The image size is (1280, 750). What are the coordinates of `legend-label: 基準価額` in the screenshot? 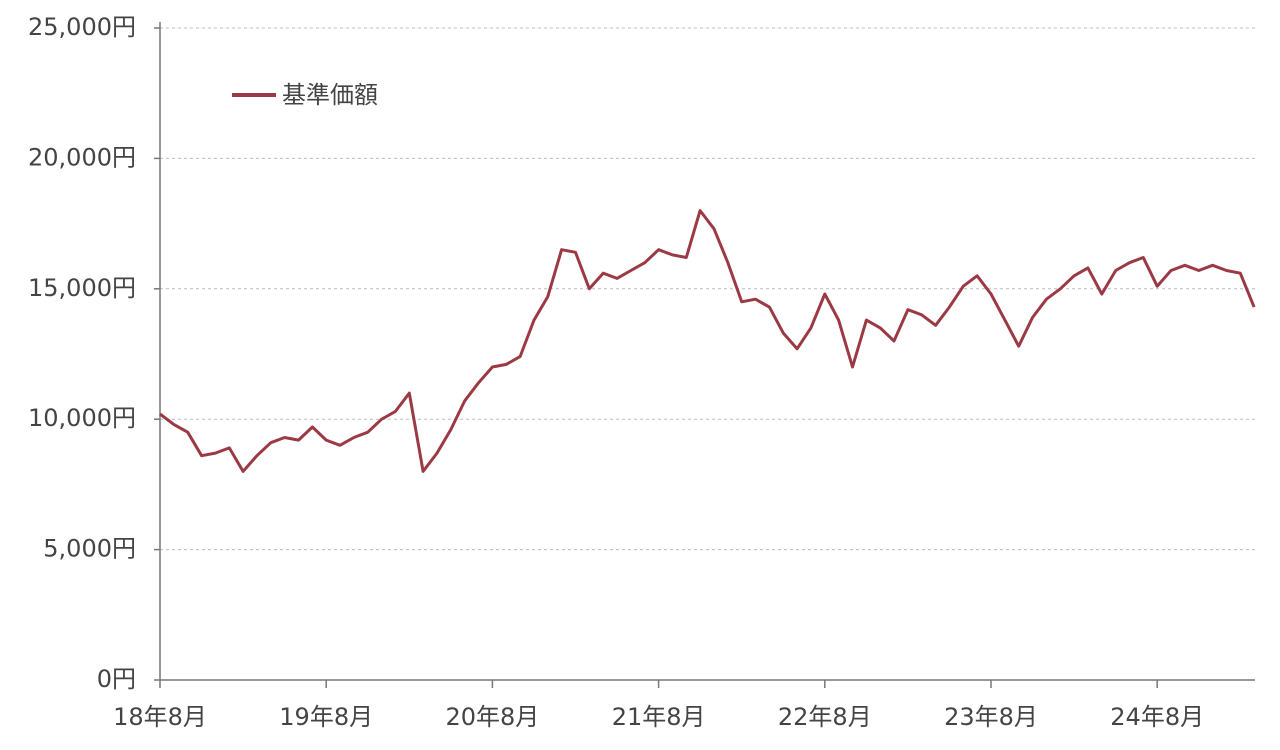 It's located at (330, 95).